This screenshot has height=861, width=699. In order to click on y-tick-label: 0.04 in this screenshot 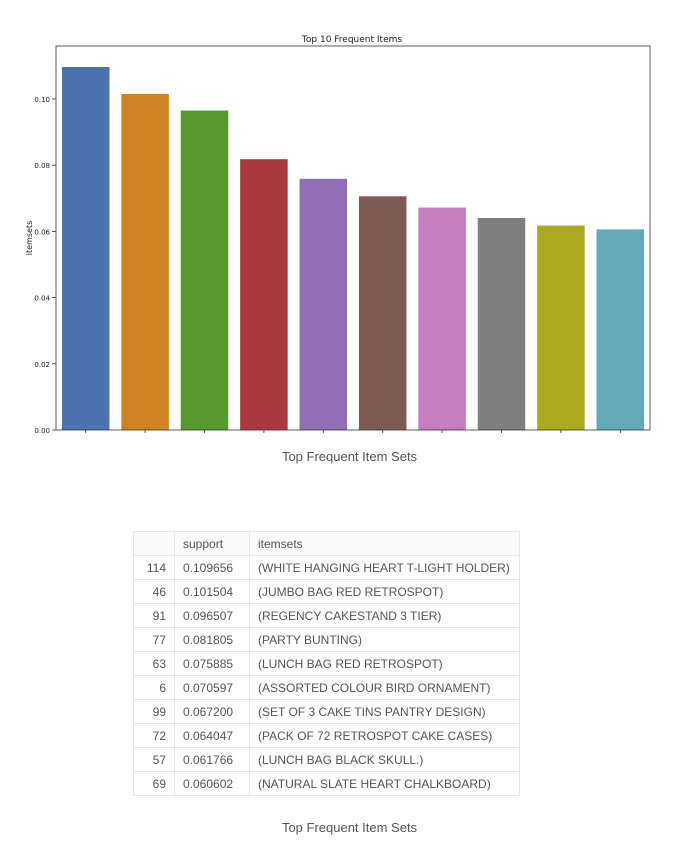, I will do `click(42, 299)`.